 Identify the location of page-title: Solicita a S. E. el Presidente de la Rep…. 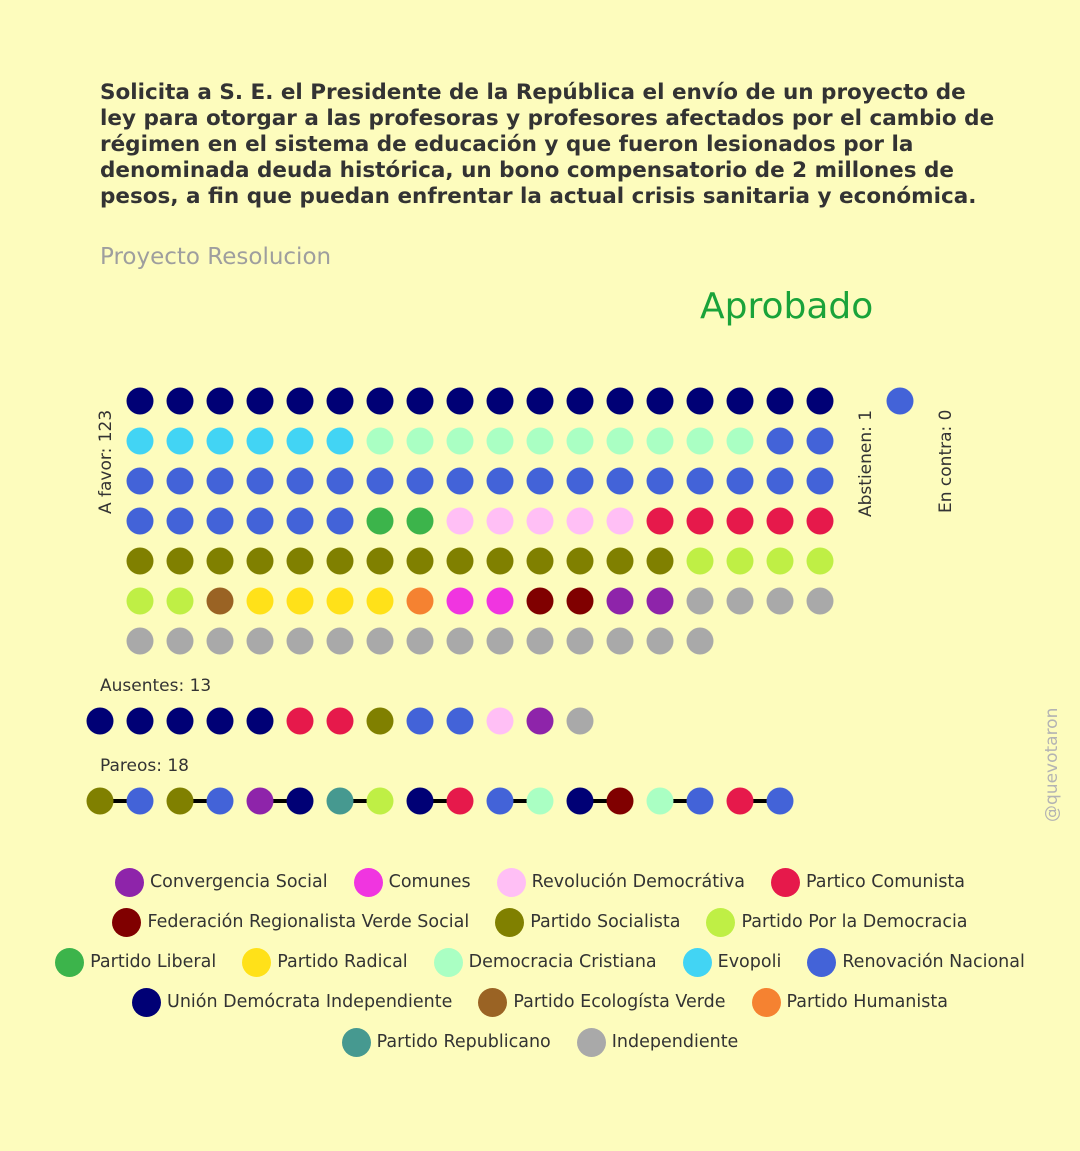
(547, 144).